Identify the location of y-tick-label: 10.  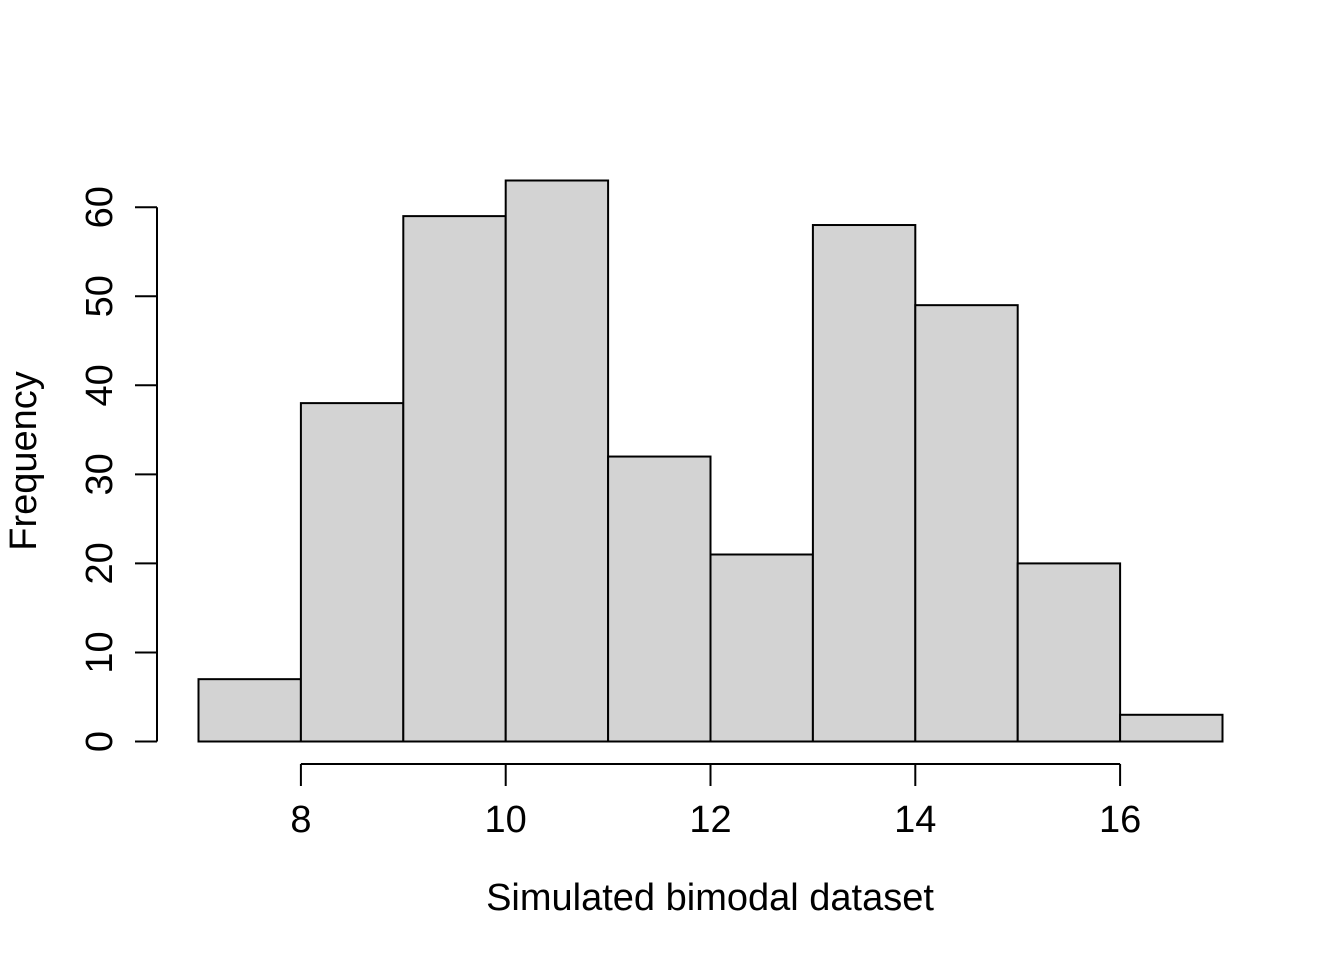
(100, 652).